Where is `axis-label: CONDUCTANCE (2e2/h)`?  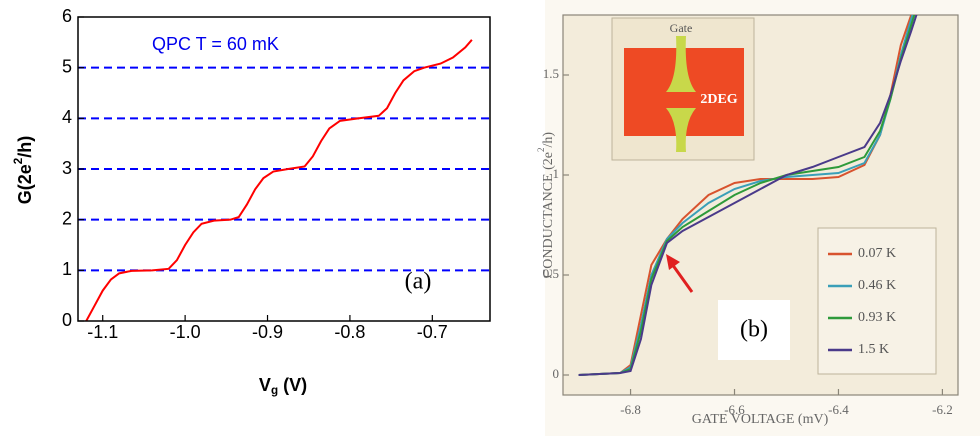 axis-label: CONDUCTANCE (2e2/h) is located at coordinates (546, 205).